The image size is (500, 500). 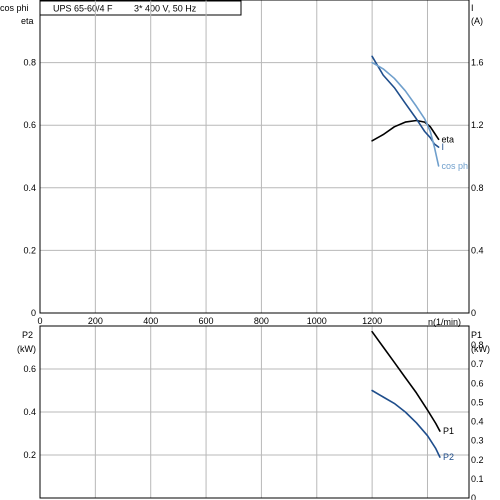 I want to click on upper-left-axis-title-1: cos phi, so click(x=14, y=8).